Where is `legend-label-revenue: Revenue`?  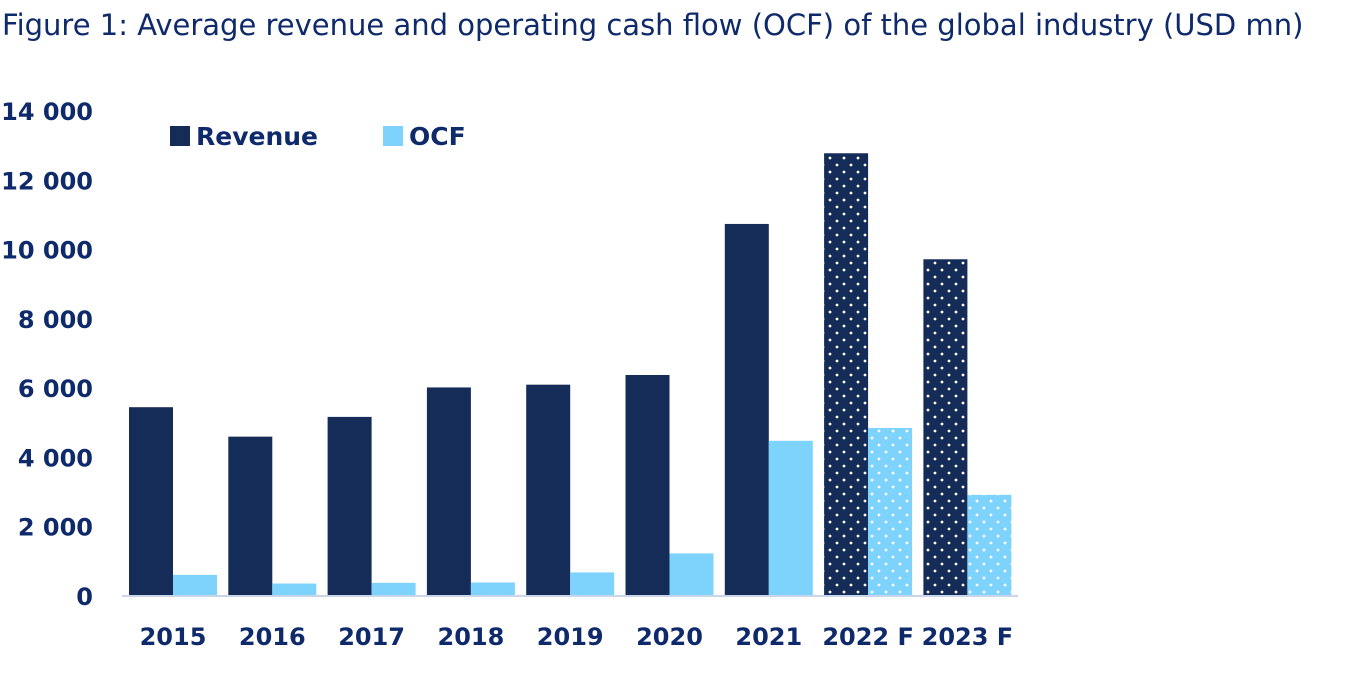 legend-label-revenue: Revenue is located at coordinates (257, 136).